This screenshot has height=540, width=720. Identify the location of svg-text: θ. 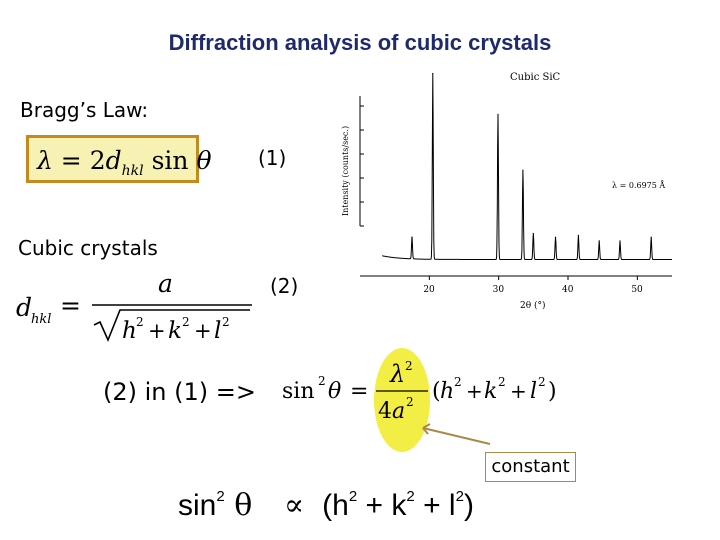
(334, 391).